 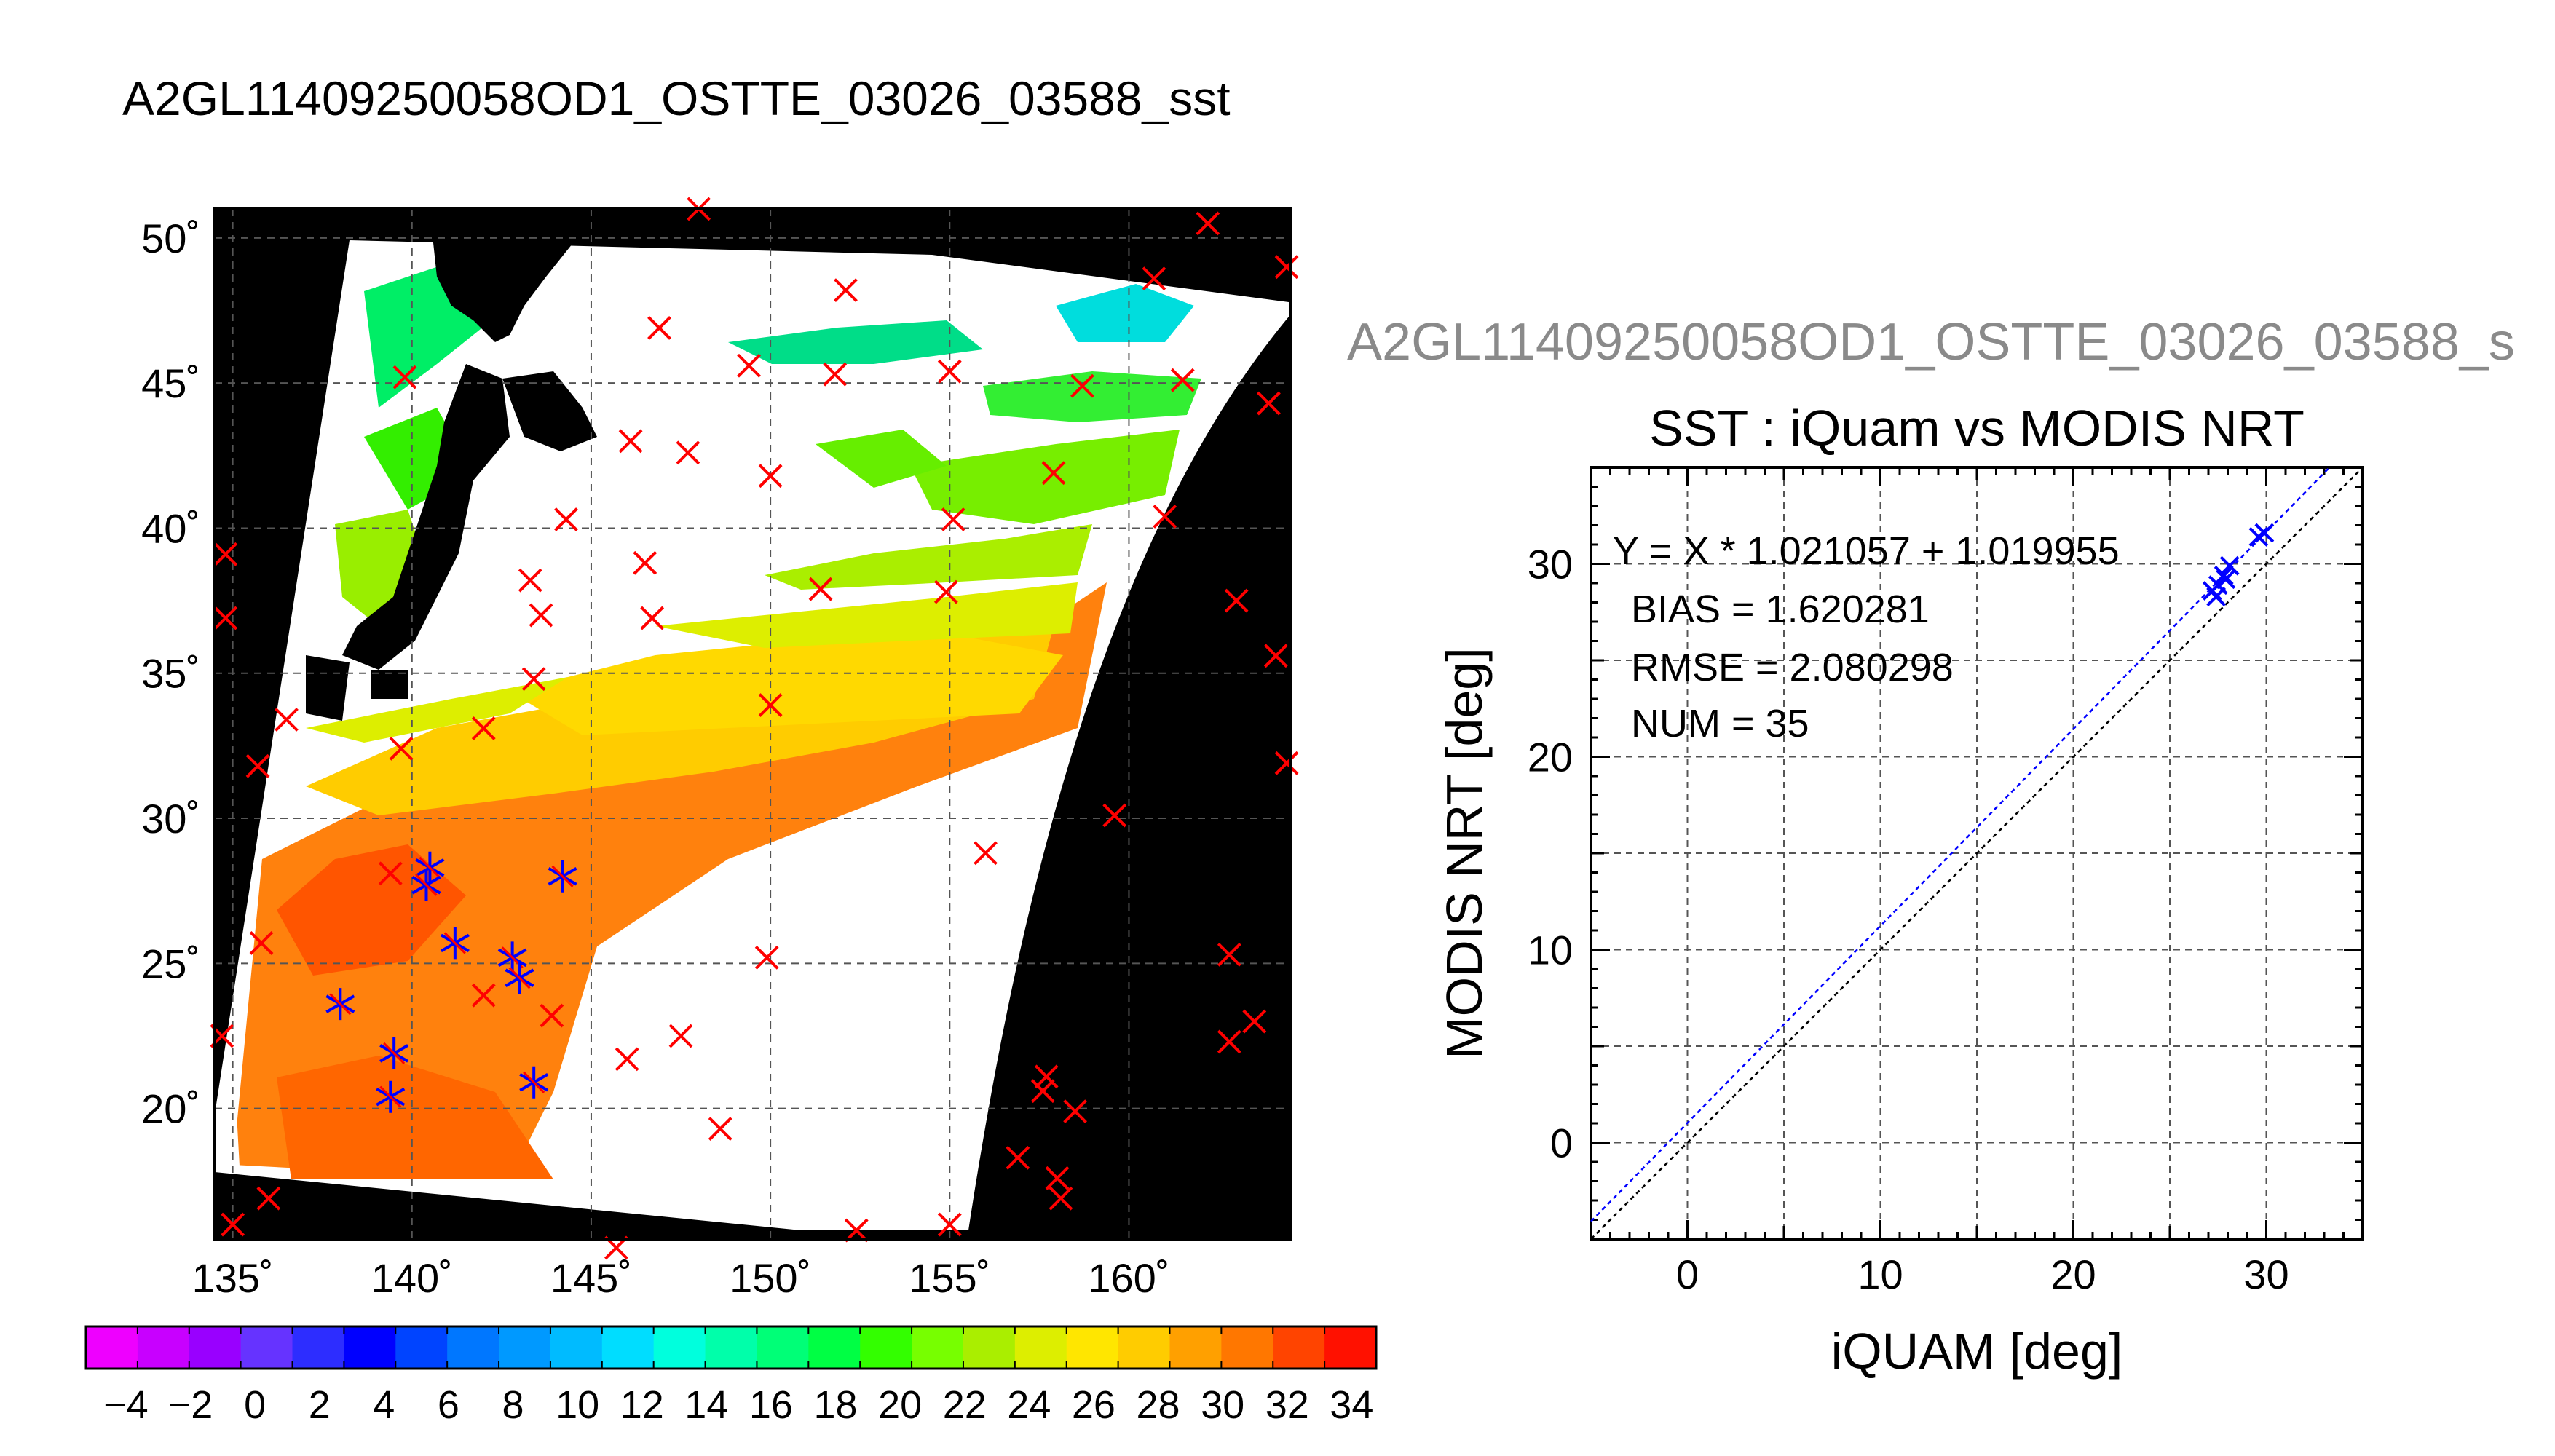 I want to click on lat-tick-label: 20˚, so click(x=170, y=1109).